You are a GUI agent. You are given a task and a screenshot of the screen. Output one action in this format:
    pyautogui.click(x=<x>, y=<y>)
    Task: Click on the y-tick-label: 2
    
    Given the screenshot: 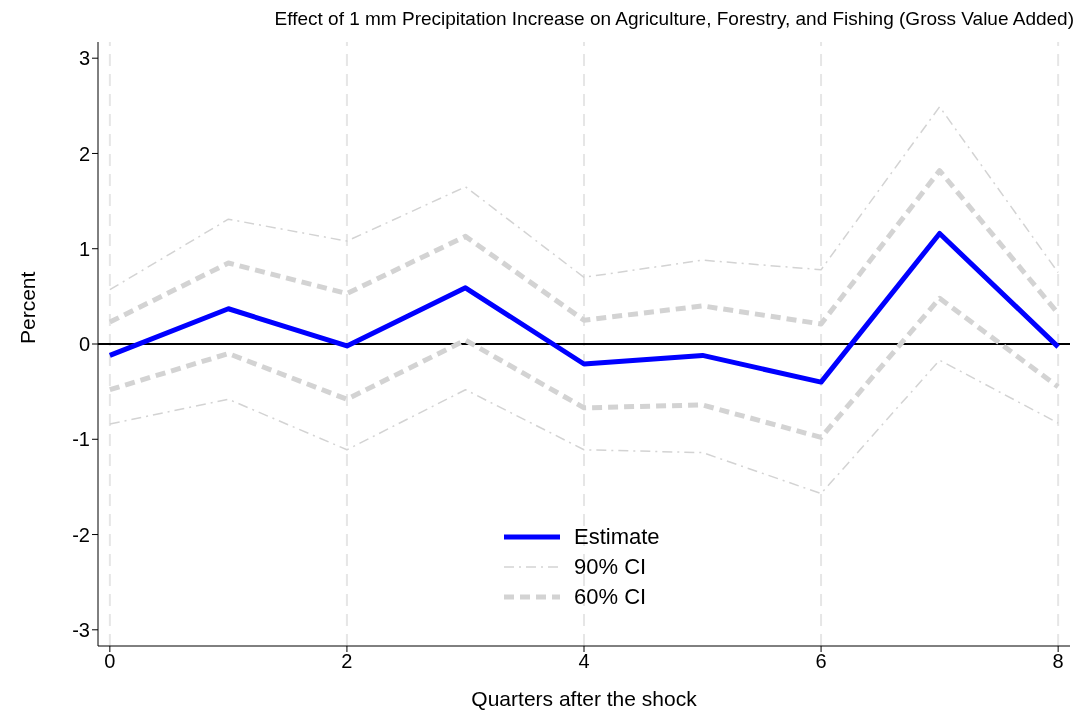 What is the action you would take?
    pyautogui.click(x=84, y=153)
    